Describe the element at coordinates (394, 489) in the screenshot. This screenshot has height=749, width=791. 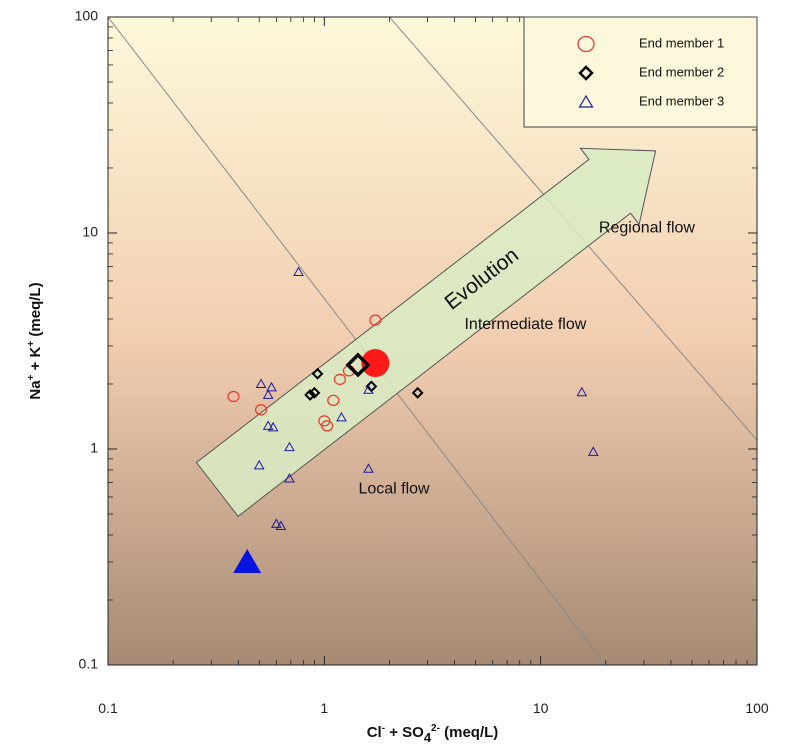
I see `region-label-local-flow: Local flow` at that location.